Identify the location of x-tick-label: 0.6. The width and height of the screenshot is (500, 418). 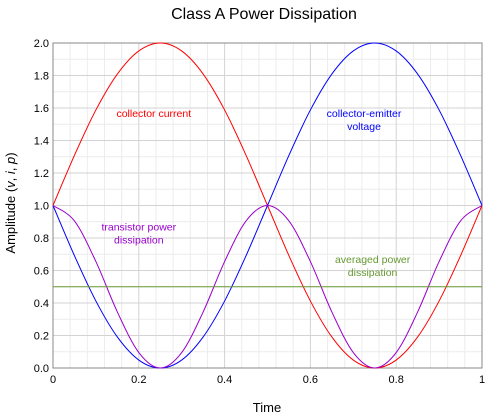
(310, 380).